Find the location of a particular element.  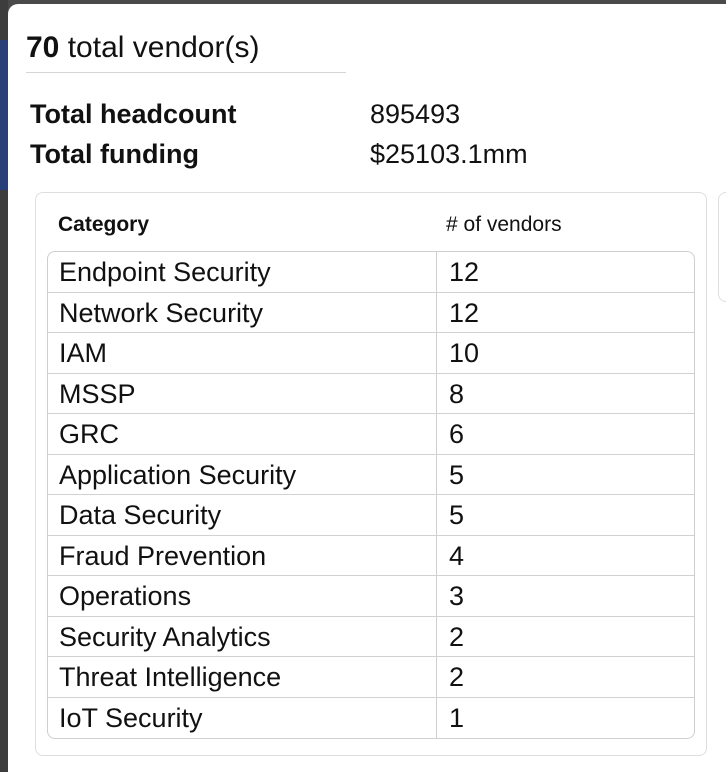

category-cell: Application Security is located at coordinates (242, 474).